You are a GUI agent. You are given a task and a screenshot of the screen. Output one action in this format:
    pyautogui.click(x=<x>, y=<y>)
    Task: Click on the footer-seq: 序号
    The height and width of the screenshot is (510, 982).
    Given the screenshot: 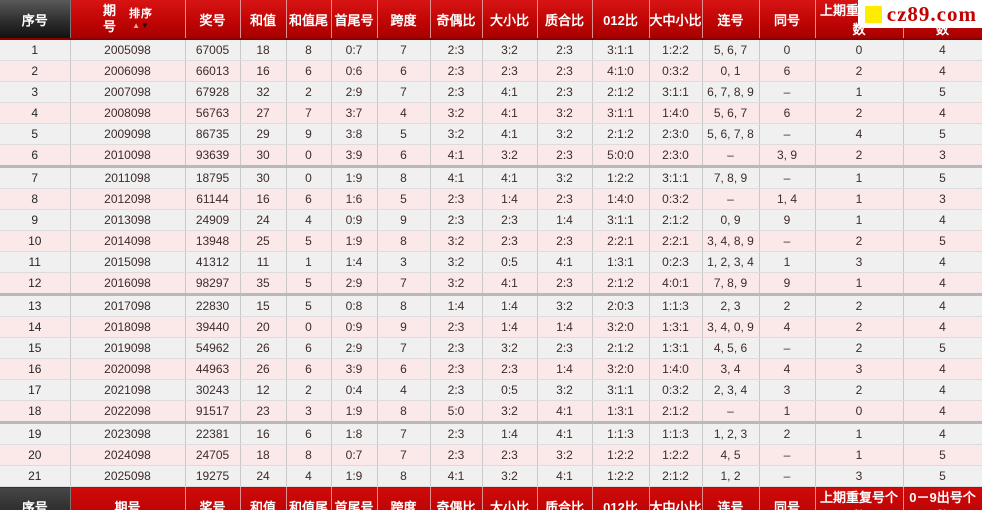 What is the action you would take?
    pyautogui.click(x=35, y=498)
    